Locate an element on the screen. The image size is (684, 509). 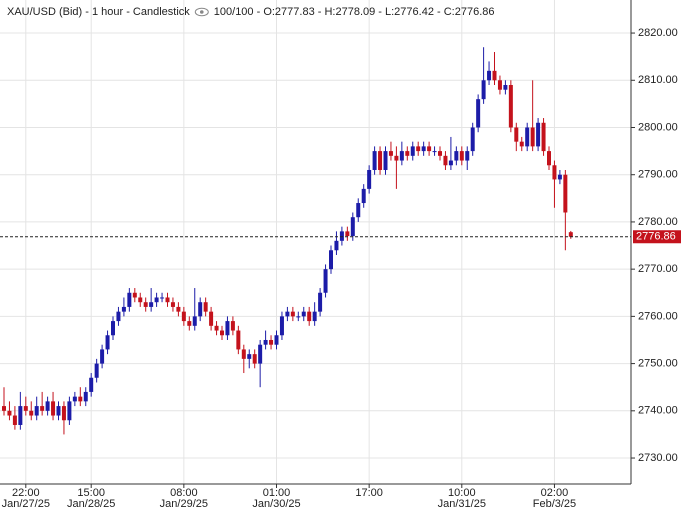
y-tick-label: 2730.00 is located at coordinates (658, 458).